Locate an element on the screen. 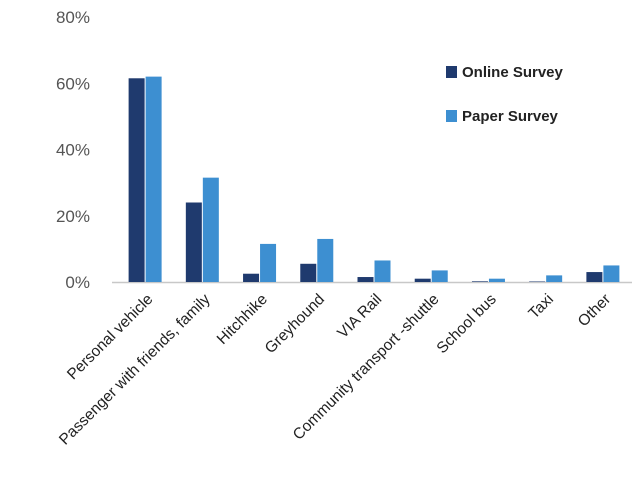 Image resolution: width=642 pixels, height=494 pixels. y-tick-label: 40% is located at coordinates (73, 150).